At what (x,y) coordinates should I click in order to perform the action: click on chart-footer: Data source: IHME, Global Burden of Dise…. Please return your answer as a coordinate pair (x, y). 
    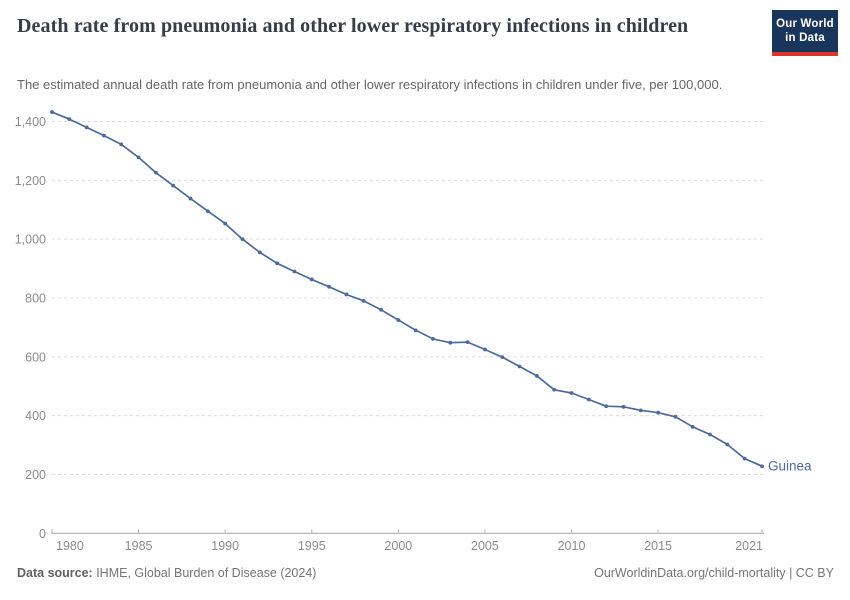
    Looking at the image, I should click on (425, 573).